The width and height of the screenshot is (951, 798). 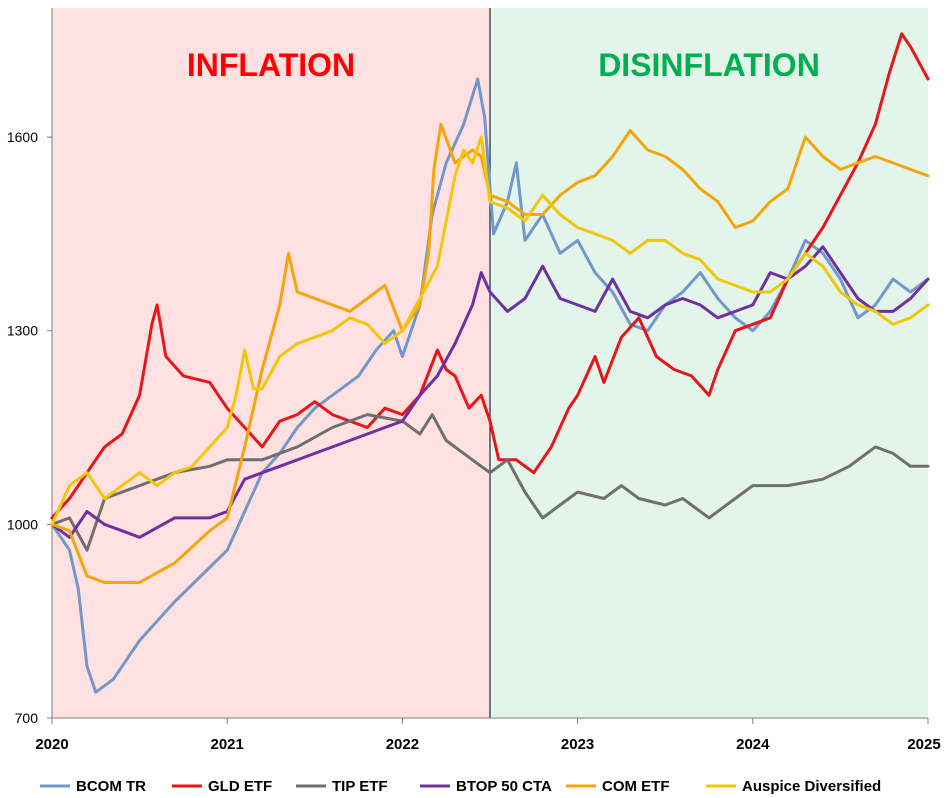 What do you see at coordinates (360, 786) in the screenshot?
I see `legend-label: TIP ETF` at bounding box center [360, 786].